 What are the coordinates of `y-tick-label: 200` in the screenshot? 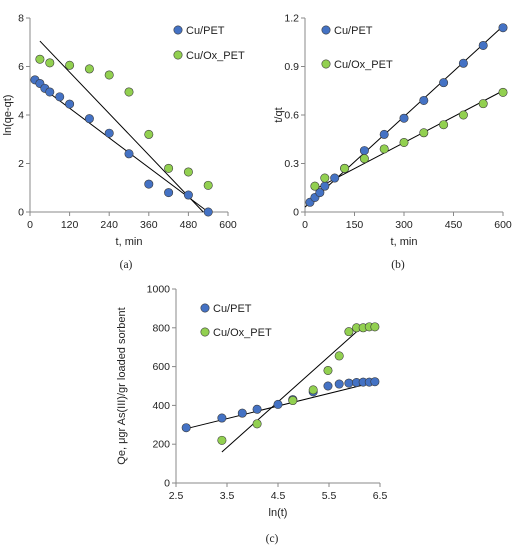 It's located at (161, 445).